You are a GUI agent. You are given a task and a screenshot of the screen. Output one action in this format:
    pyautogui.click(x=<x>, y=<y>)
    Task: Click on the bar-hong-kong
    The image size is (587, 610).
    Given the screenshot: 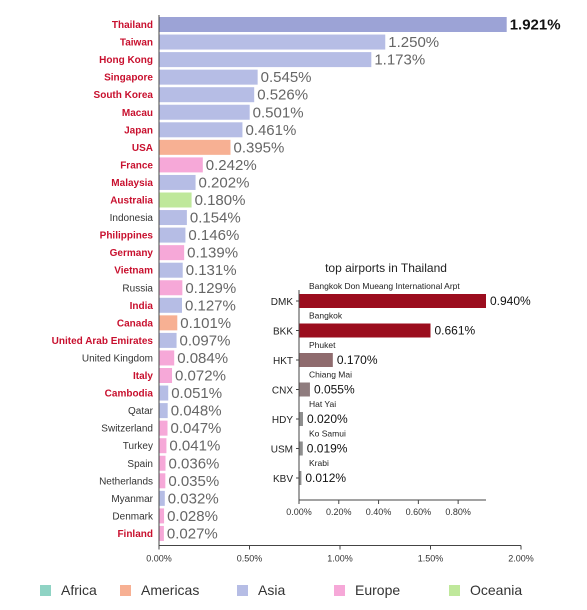 What is the action you would take?
    pyautogui.click(x=265, y=60)
    